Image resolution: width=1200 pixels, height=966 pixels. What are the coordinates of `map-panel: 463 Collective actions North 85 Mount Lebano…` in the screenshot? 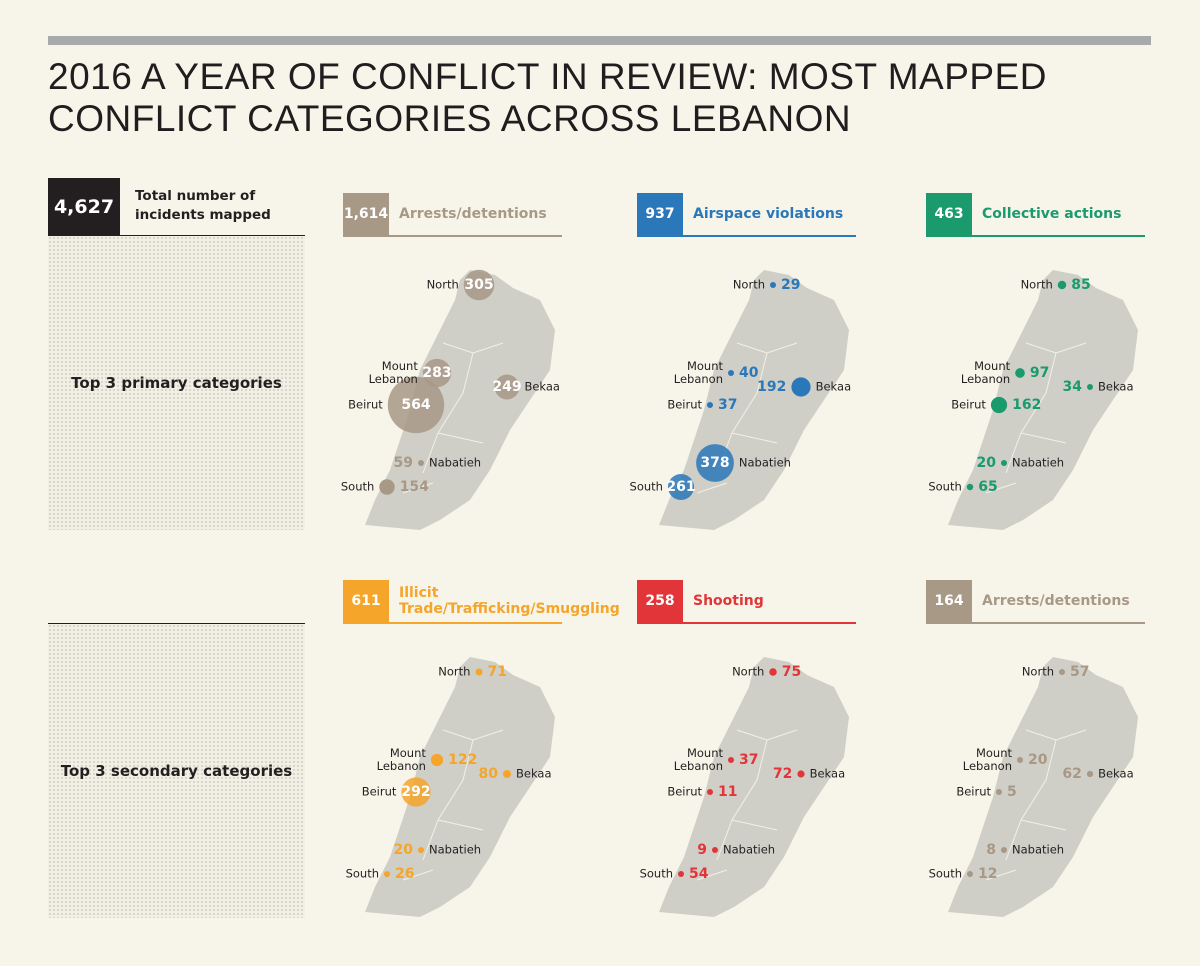 It's located at (1035, 373).